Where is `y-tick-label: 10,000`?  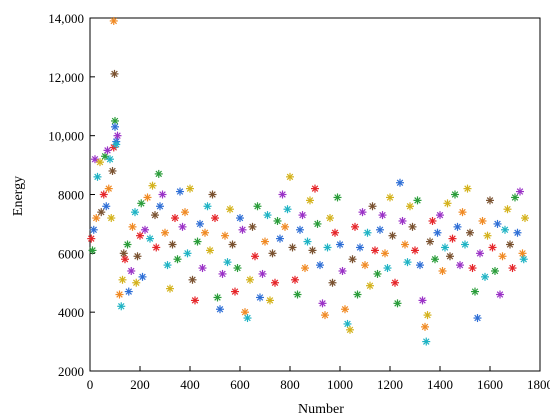
y-tick-label: 10,000 is located at coordinates (66, 136).